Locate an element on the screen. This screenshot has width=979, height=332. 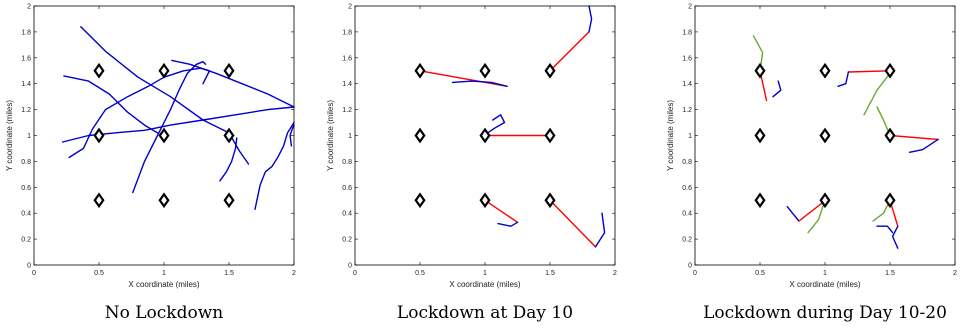
panel-caption: Lockdown at Day 10 is located at coordinates (485, 313).